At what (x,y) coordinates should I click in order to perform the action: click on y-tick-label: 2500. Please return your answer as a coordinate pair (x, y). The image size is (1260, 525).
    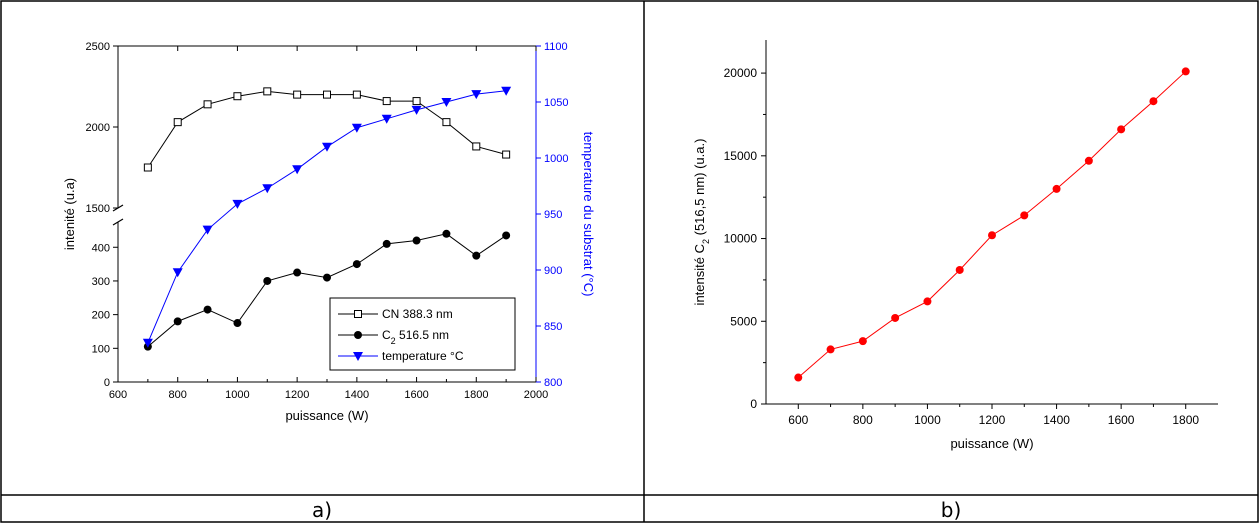
    Looking at the image, I should click on (98, 47).